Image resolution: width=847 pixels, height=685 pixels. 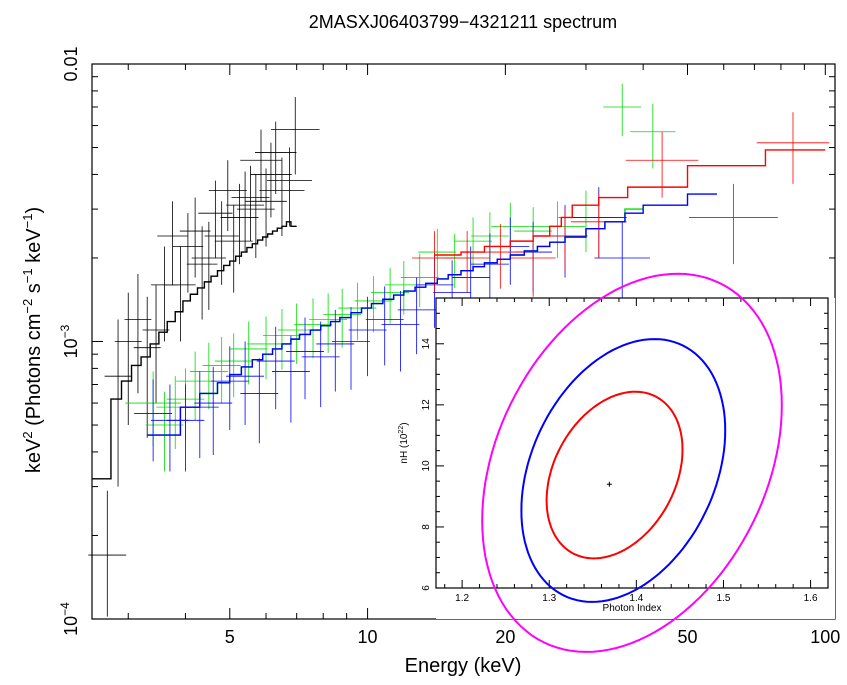 I want to click on series-red-data, so click(x=620, y=204).